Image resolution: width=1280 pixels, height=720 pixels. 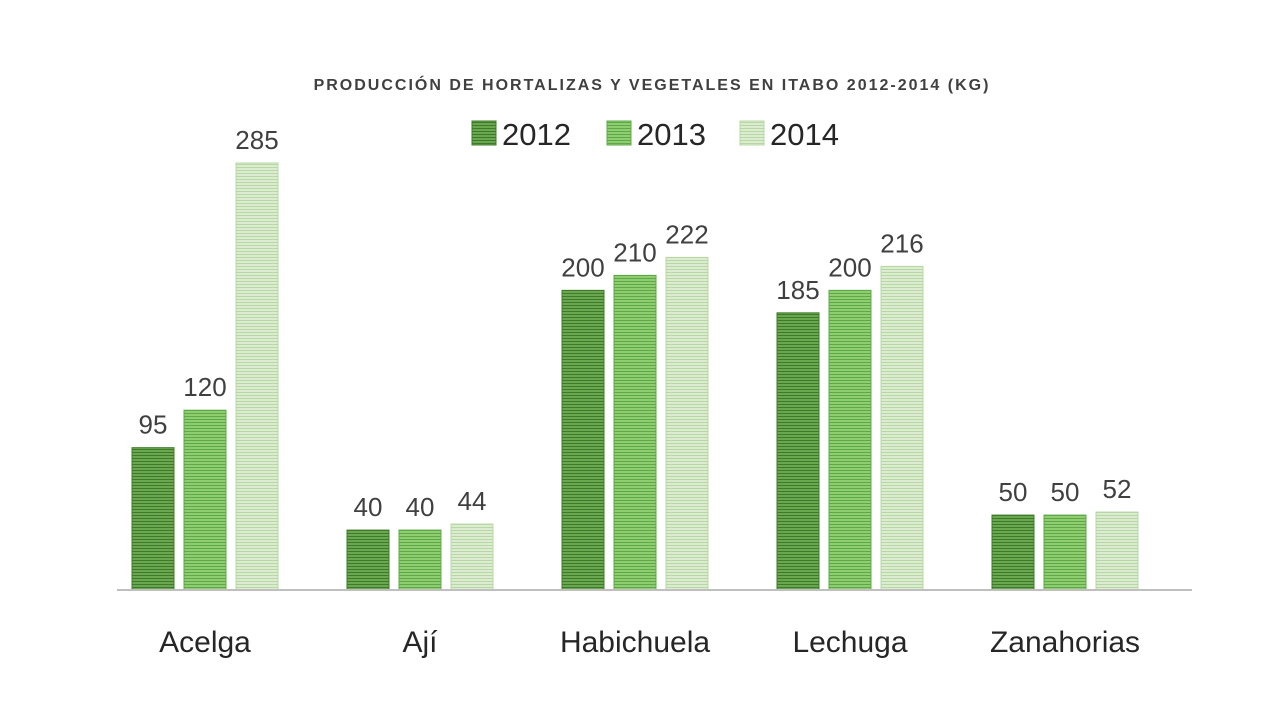 What do you see at coordinates (635, 432) in the screenshot?
I see `bar-habichuela-2013` at bounding box center [635, 432].